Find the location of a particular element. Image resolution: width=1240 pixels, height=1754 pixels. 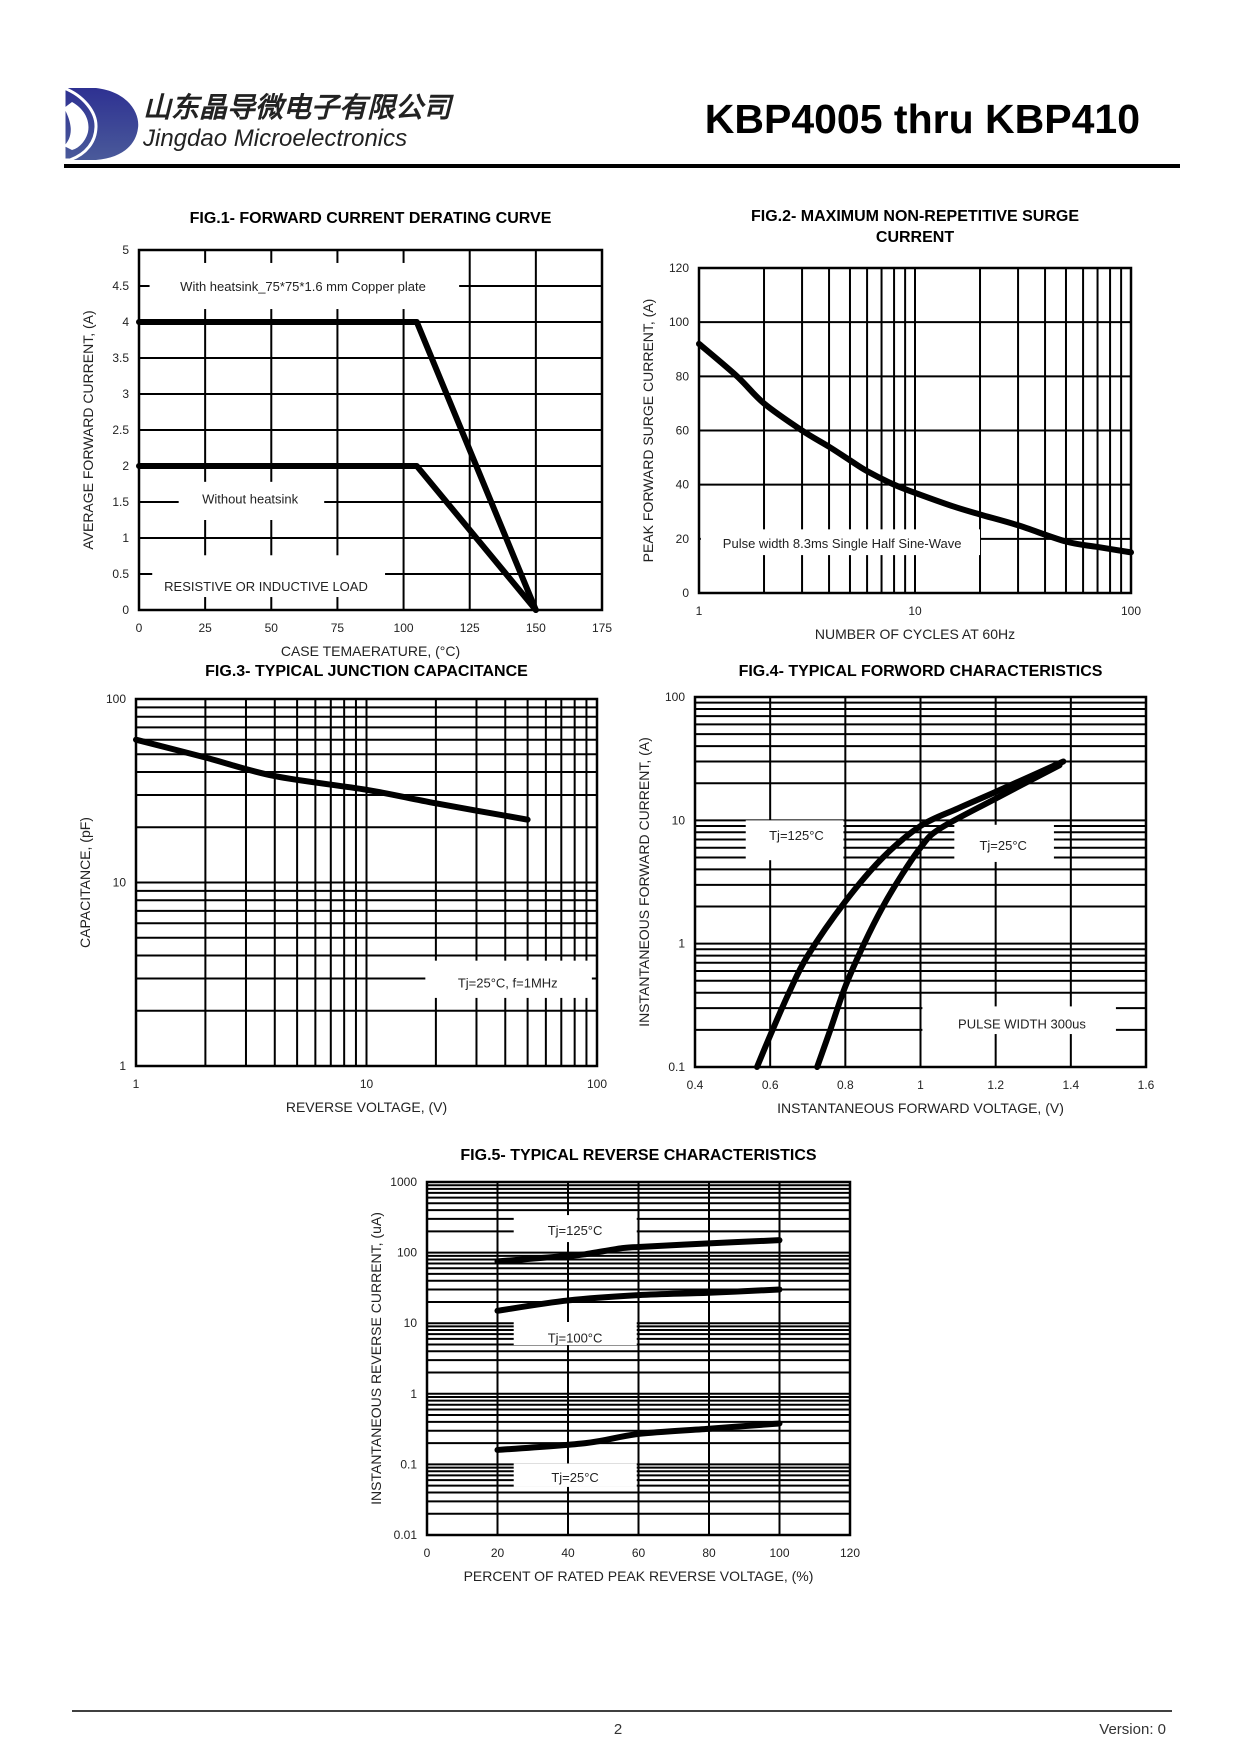

annotation-label: PULSE WIDTH 300us is located at coordinates (1022, 1024).